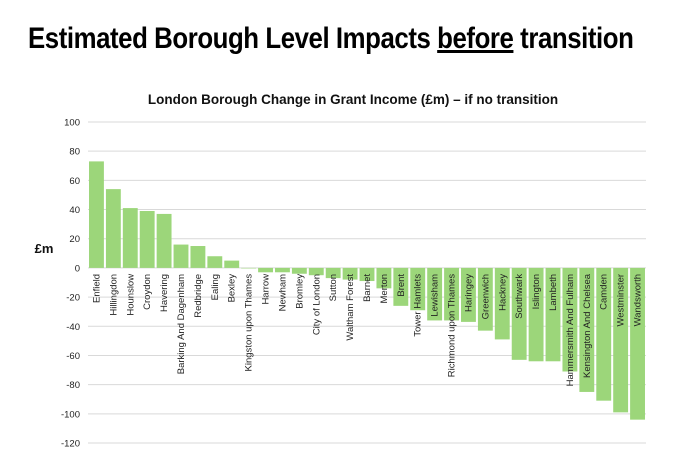 The width and height of the screenshot is (675, 472). I want to click on category-label: Lewisham, so click(435, 295).